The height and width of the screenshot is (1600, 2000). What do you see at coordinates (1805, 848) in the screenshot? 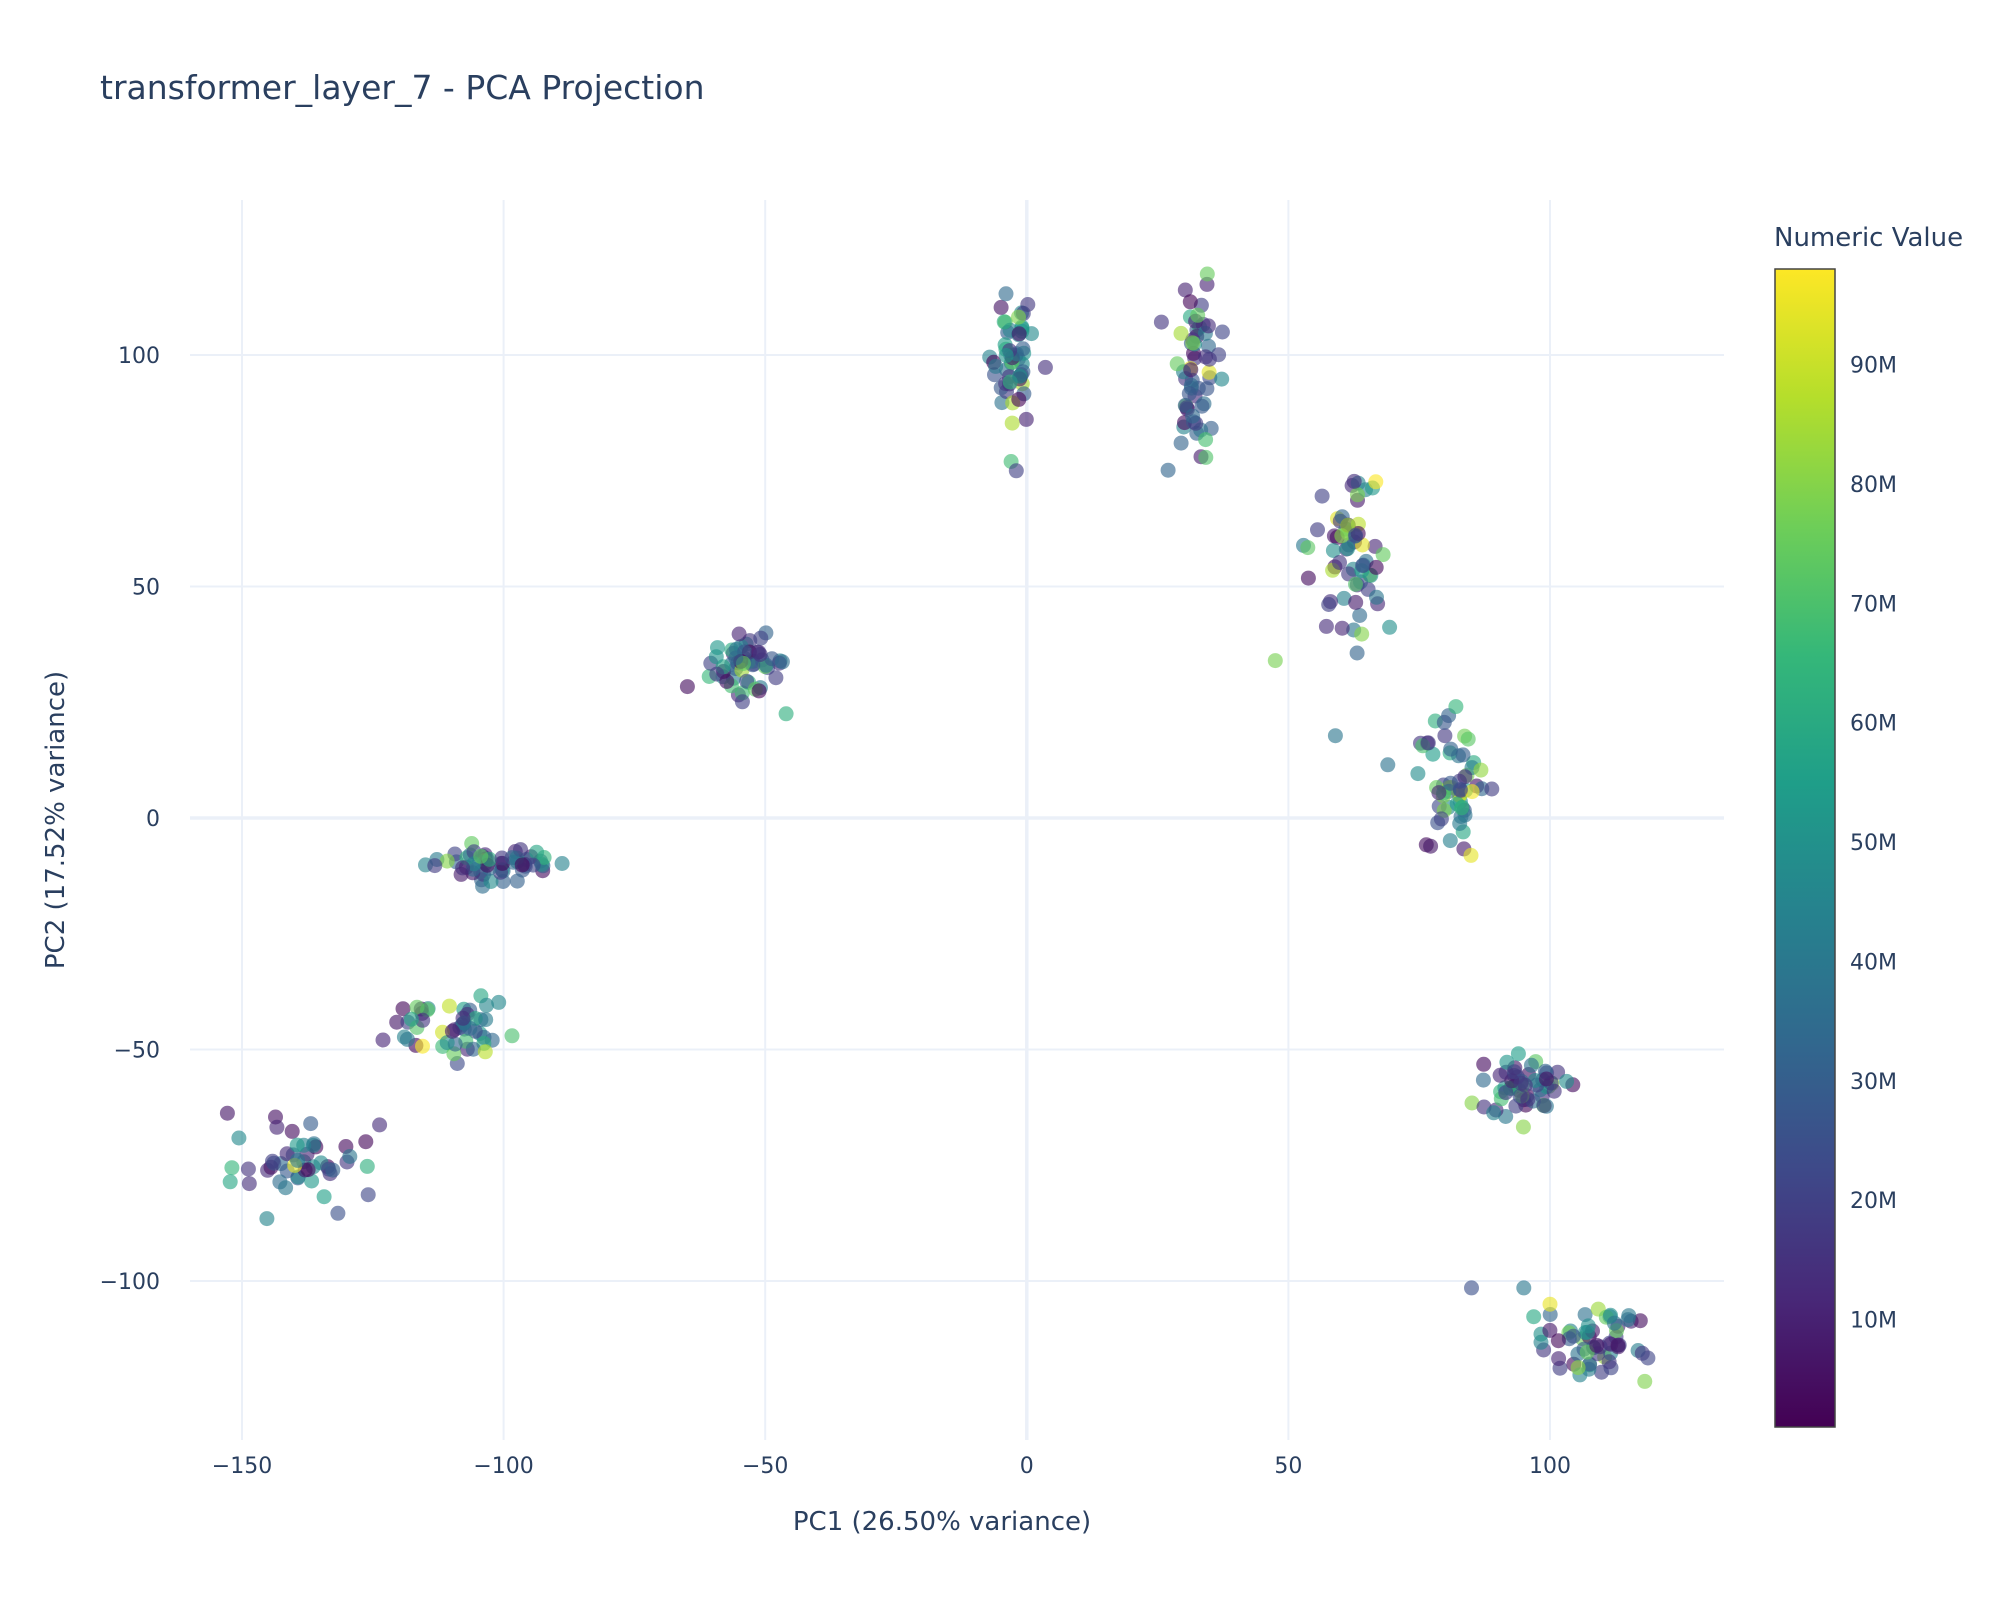
I see `colorbar-gradient` at bounding box center [1805, 848].